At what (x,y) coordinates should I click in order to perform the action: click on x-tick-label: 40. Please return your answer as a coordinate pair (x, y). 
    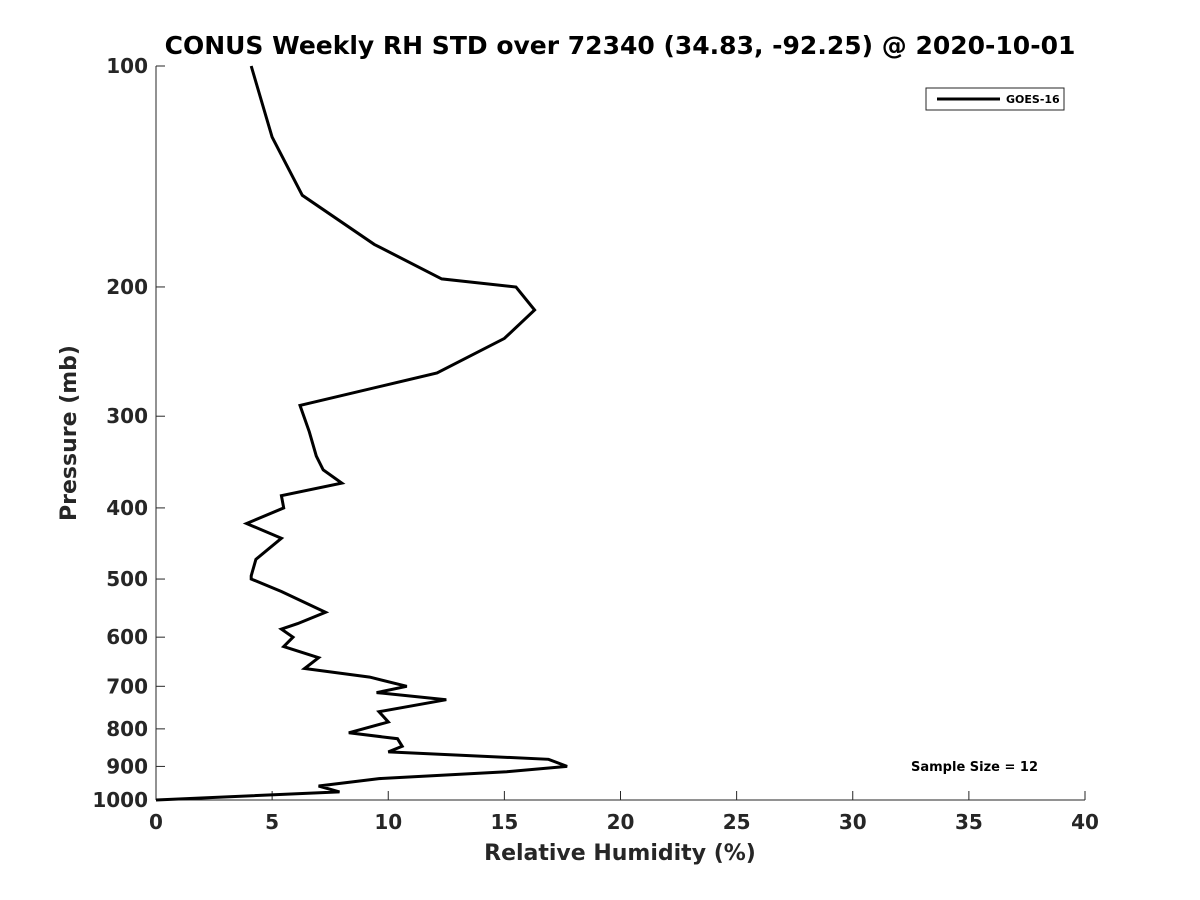
    Looking at the image, I should click on (1085, 822).